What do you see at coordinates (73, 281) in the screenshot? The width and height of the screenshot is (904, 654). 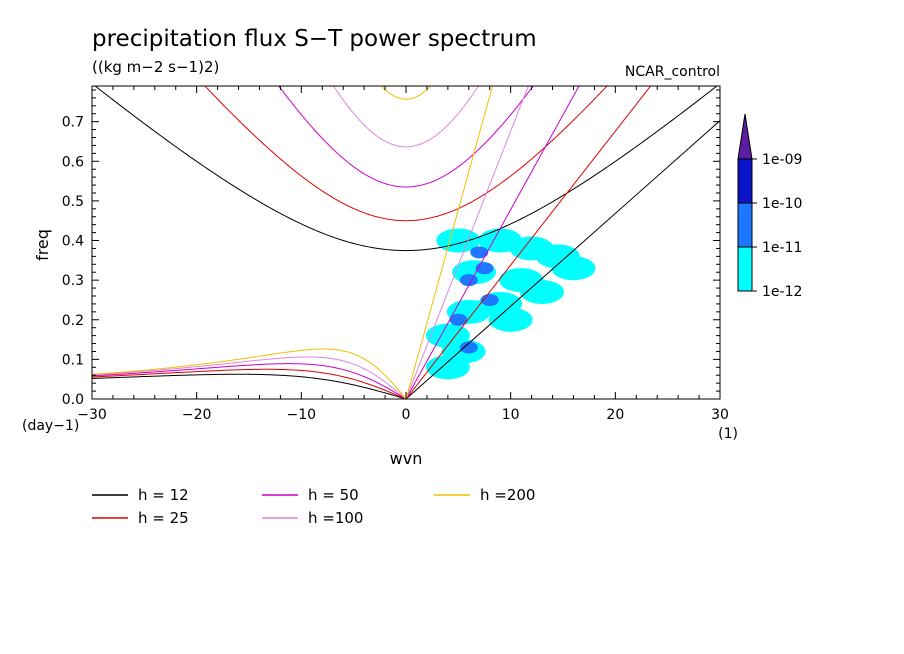 I see `y-tick-label: 0.3` at bounding box center [73, 281].